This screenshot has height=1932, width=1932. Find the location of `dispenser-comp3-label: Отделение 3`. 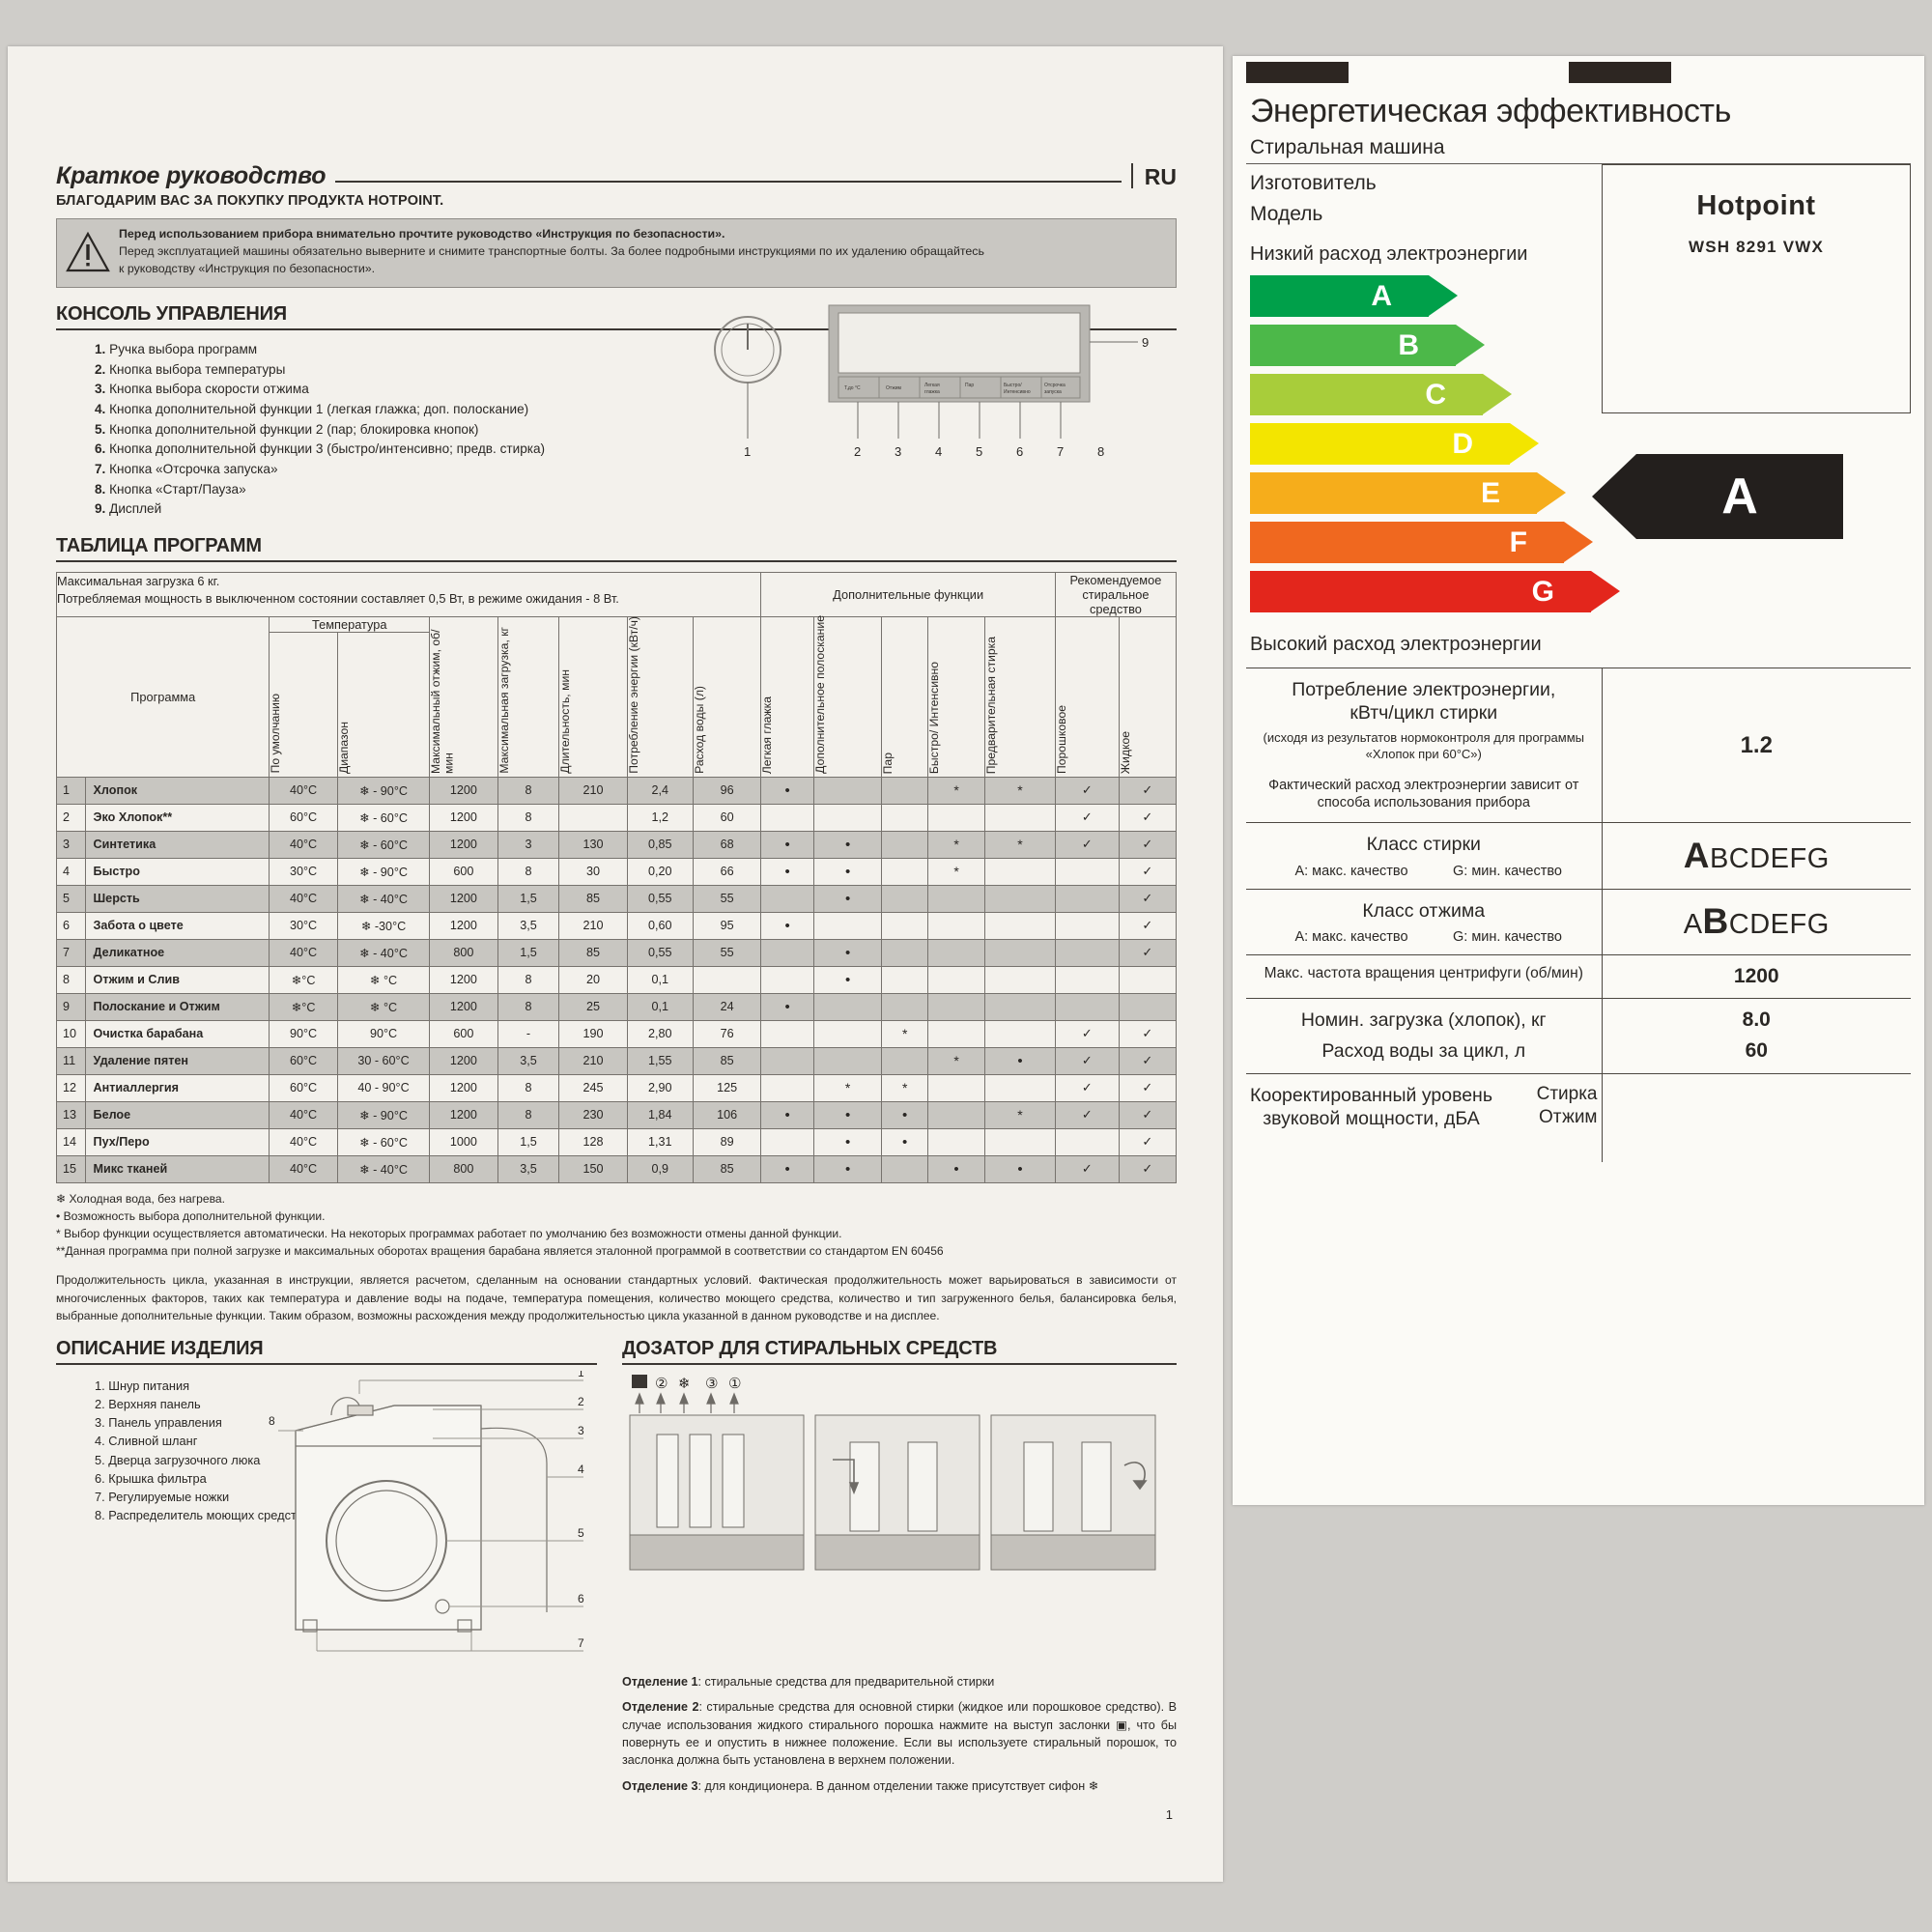

dispenser-comp3-label: Отделение 3 is located at coordinates (660, 1785).